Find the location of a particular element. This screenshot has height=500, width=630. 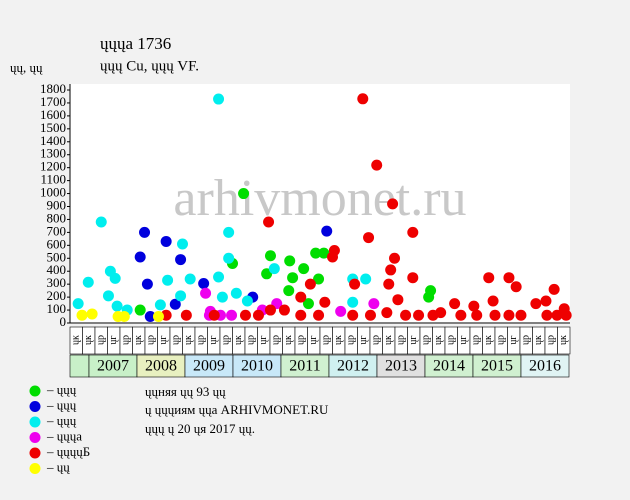

y-tick-label: 800 is located at coordinates (57, 217).